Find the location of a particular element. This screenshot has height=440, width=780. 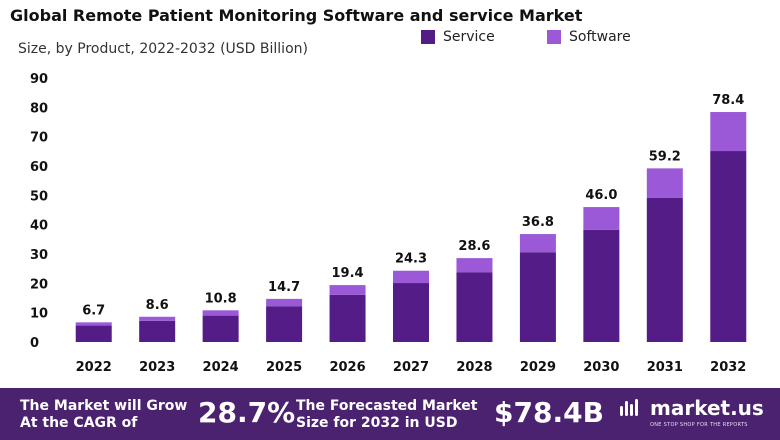

y-tick-label: 10 is located at coordinates (39, 314).